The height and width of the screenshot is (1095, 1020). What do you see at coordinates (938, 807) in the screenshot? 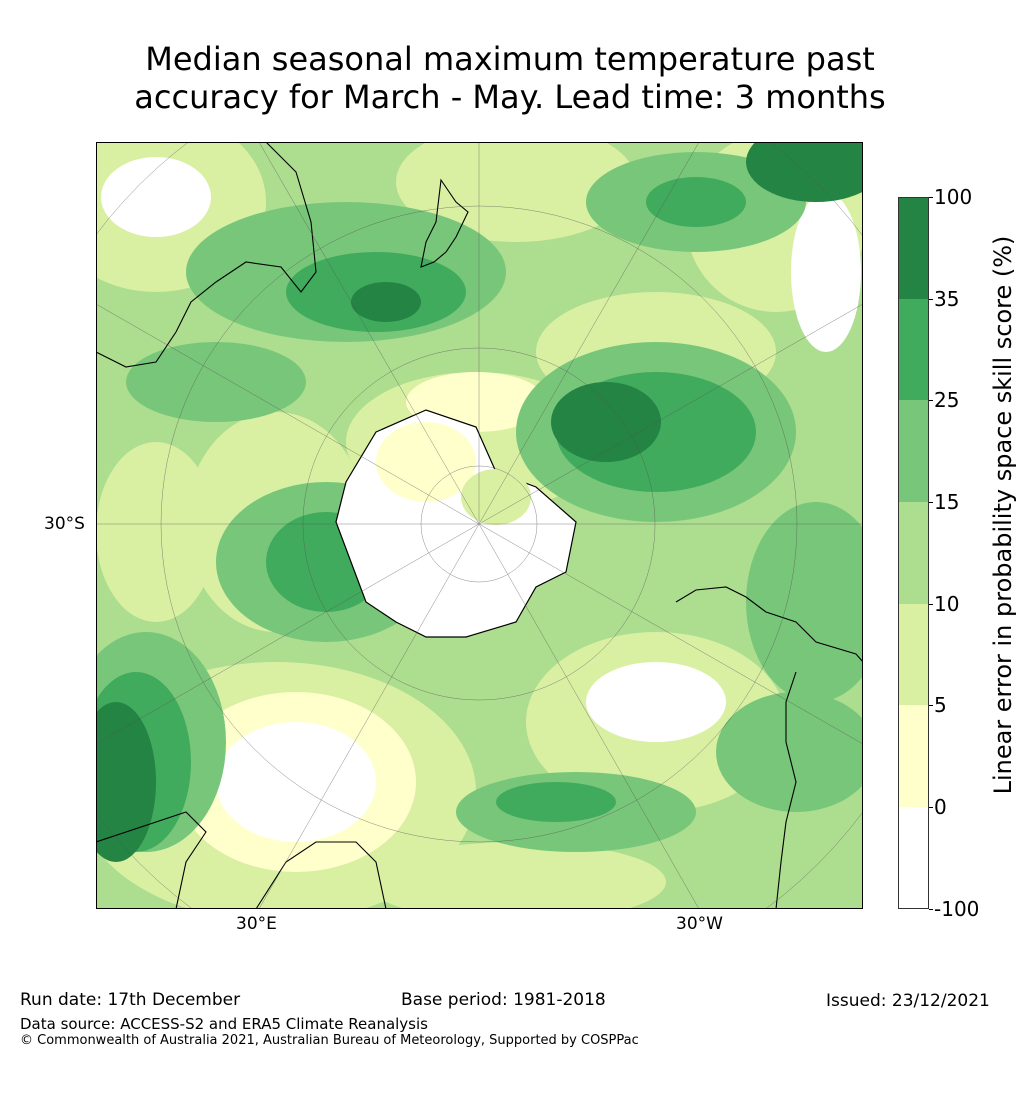
I see `colorbar-tick-0: 0` at bounding box center [938, 807].